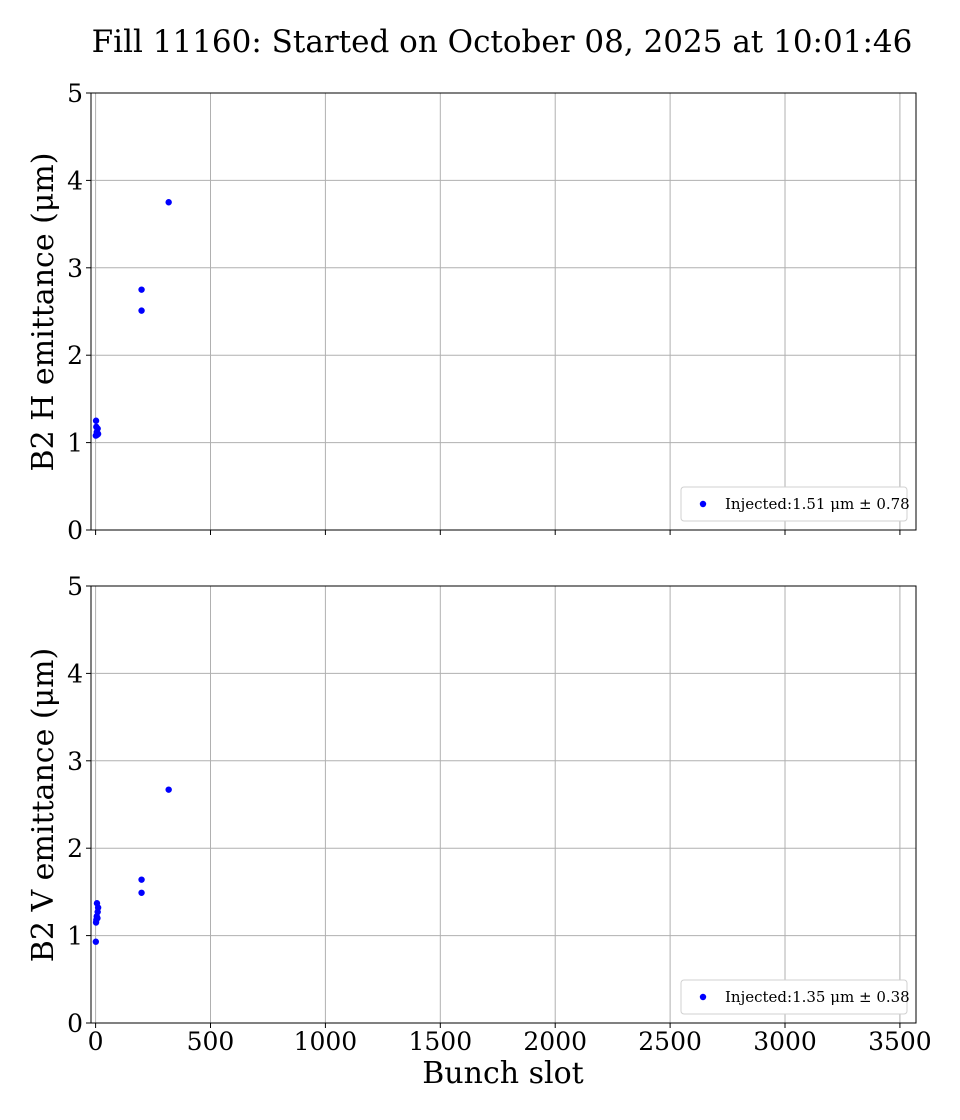 The height and width of the screenshot is (1120, 960). What do you see at coordinates (43, 312) in the screenshot?
I see `y-axis-label: B2 H emittance (μm)` at bounding box center [43, 312].